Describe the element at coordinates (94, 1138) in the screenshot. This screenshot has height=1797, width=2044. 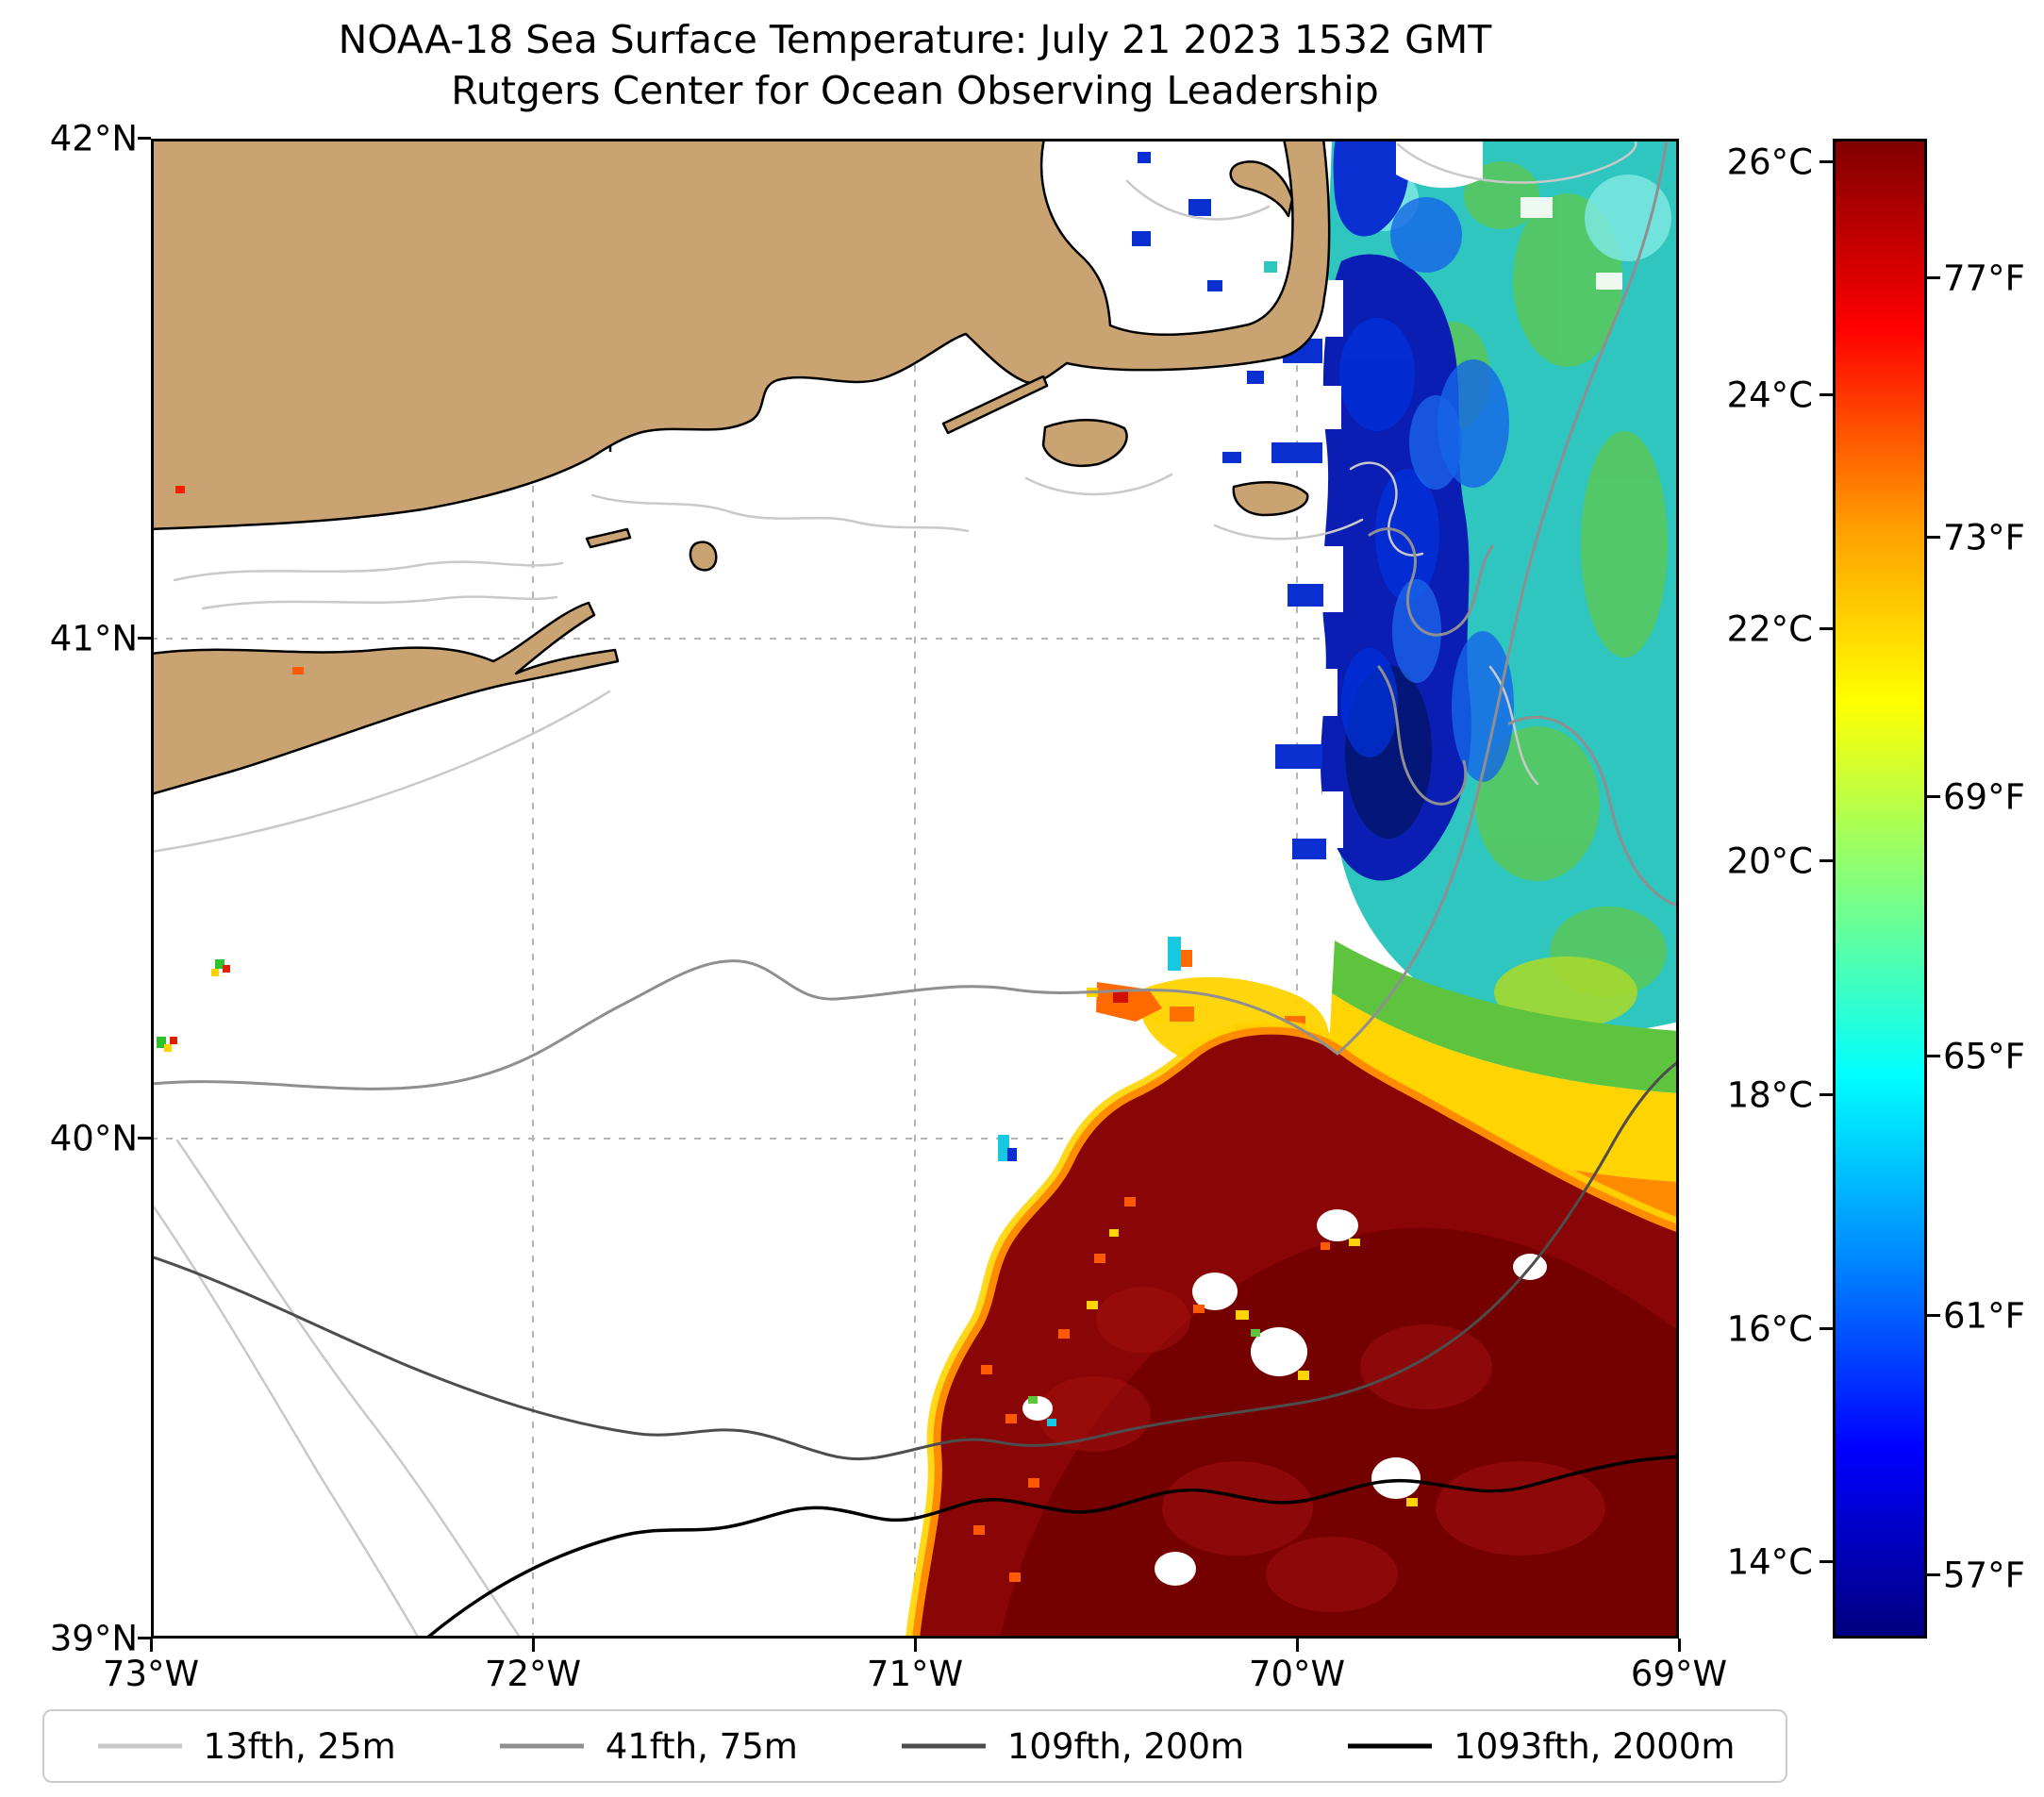
I see `y-tick-40n: 40°N` at that location.